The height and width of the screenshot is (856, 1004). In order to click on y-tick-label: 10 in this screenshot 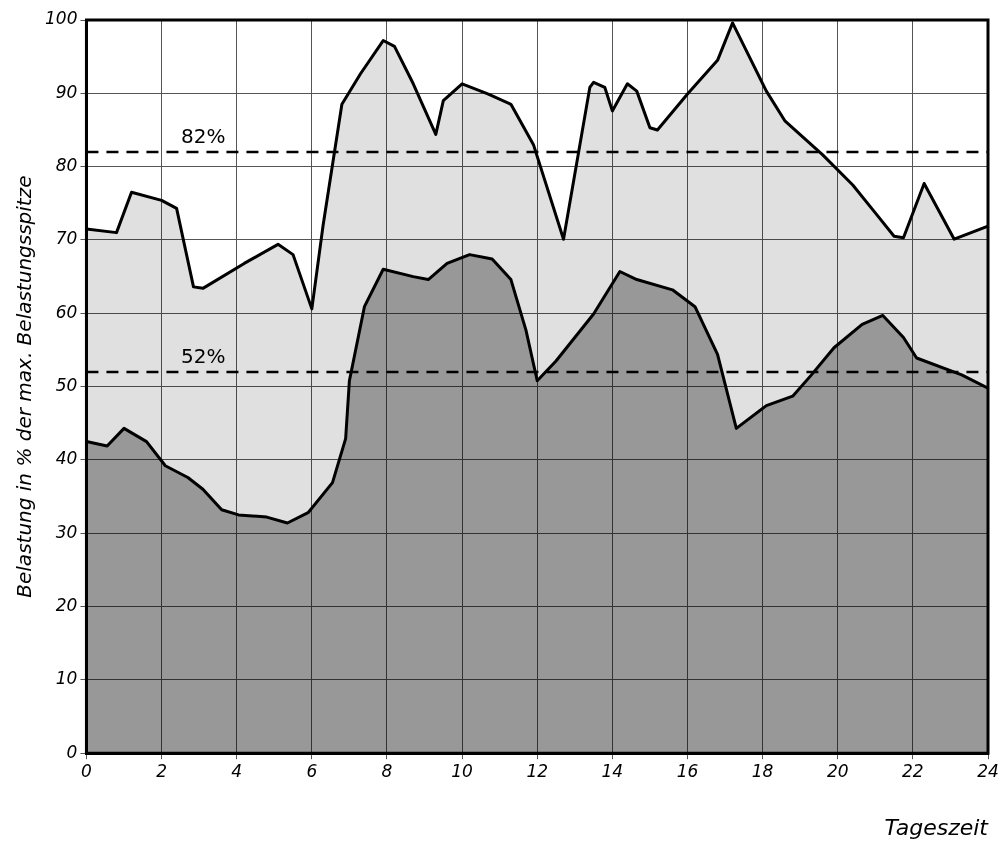, I will do `click(66, 678)`.